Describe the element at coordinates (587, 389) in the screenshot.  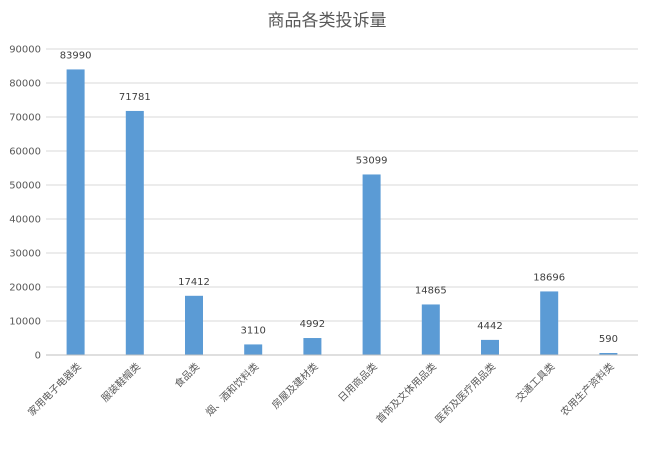
I see `x-tick-label: 农用生产资料类` at that location.